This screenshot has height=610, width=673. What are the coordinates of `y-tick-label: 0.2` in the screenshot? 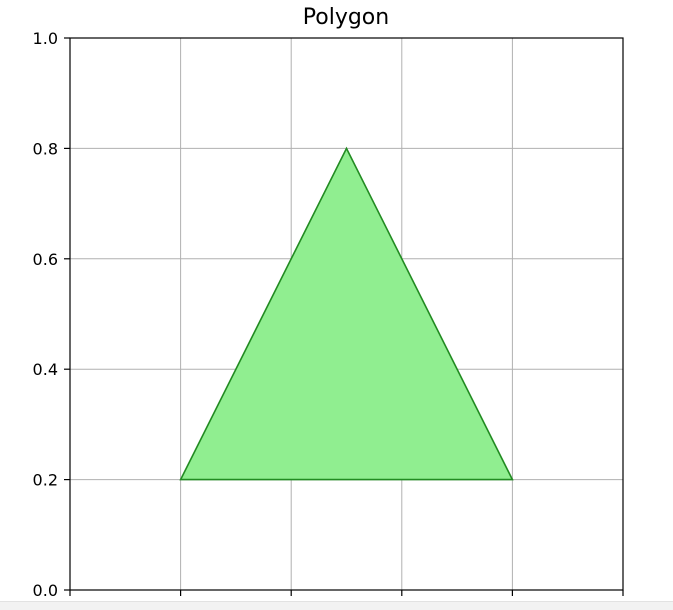 It's located at (45, 480).